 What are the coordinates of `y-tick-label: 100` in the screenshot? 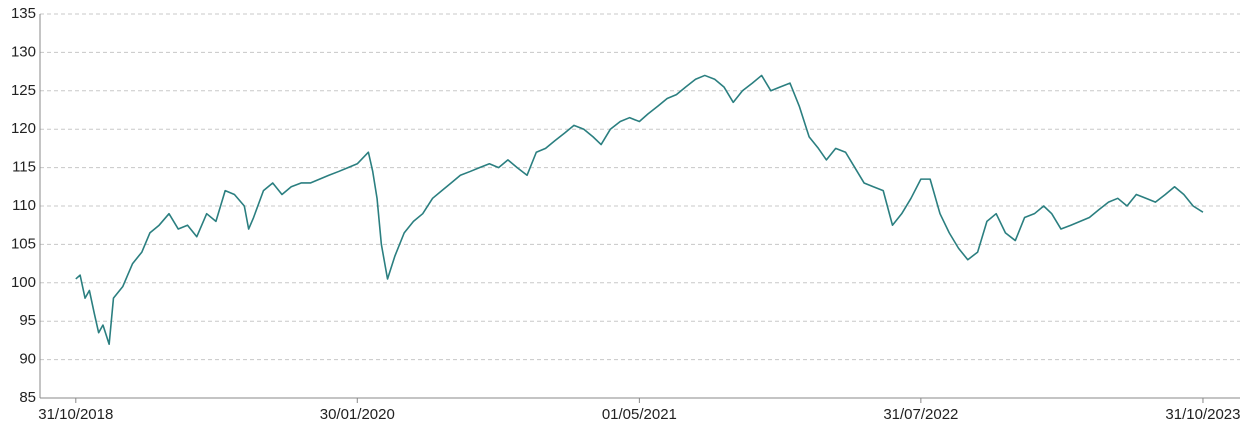 It's located at (23, 282).